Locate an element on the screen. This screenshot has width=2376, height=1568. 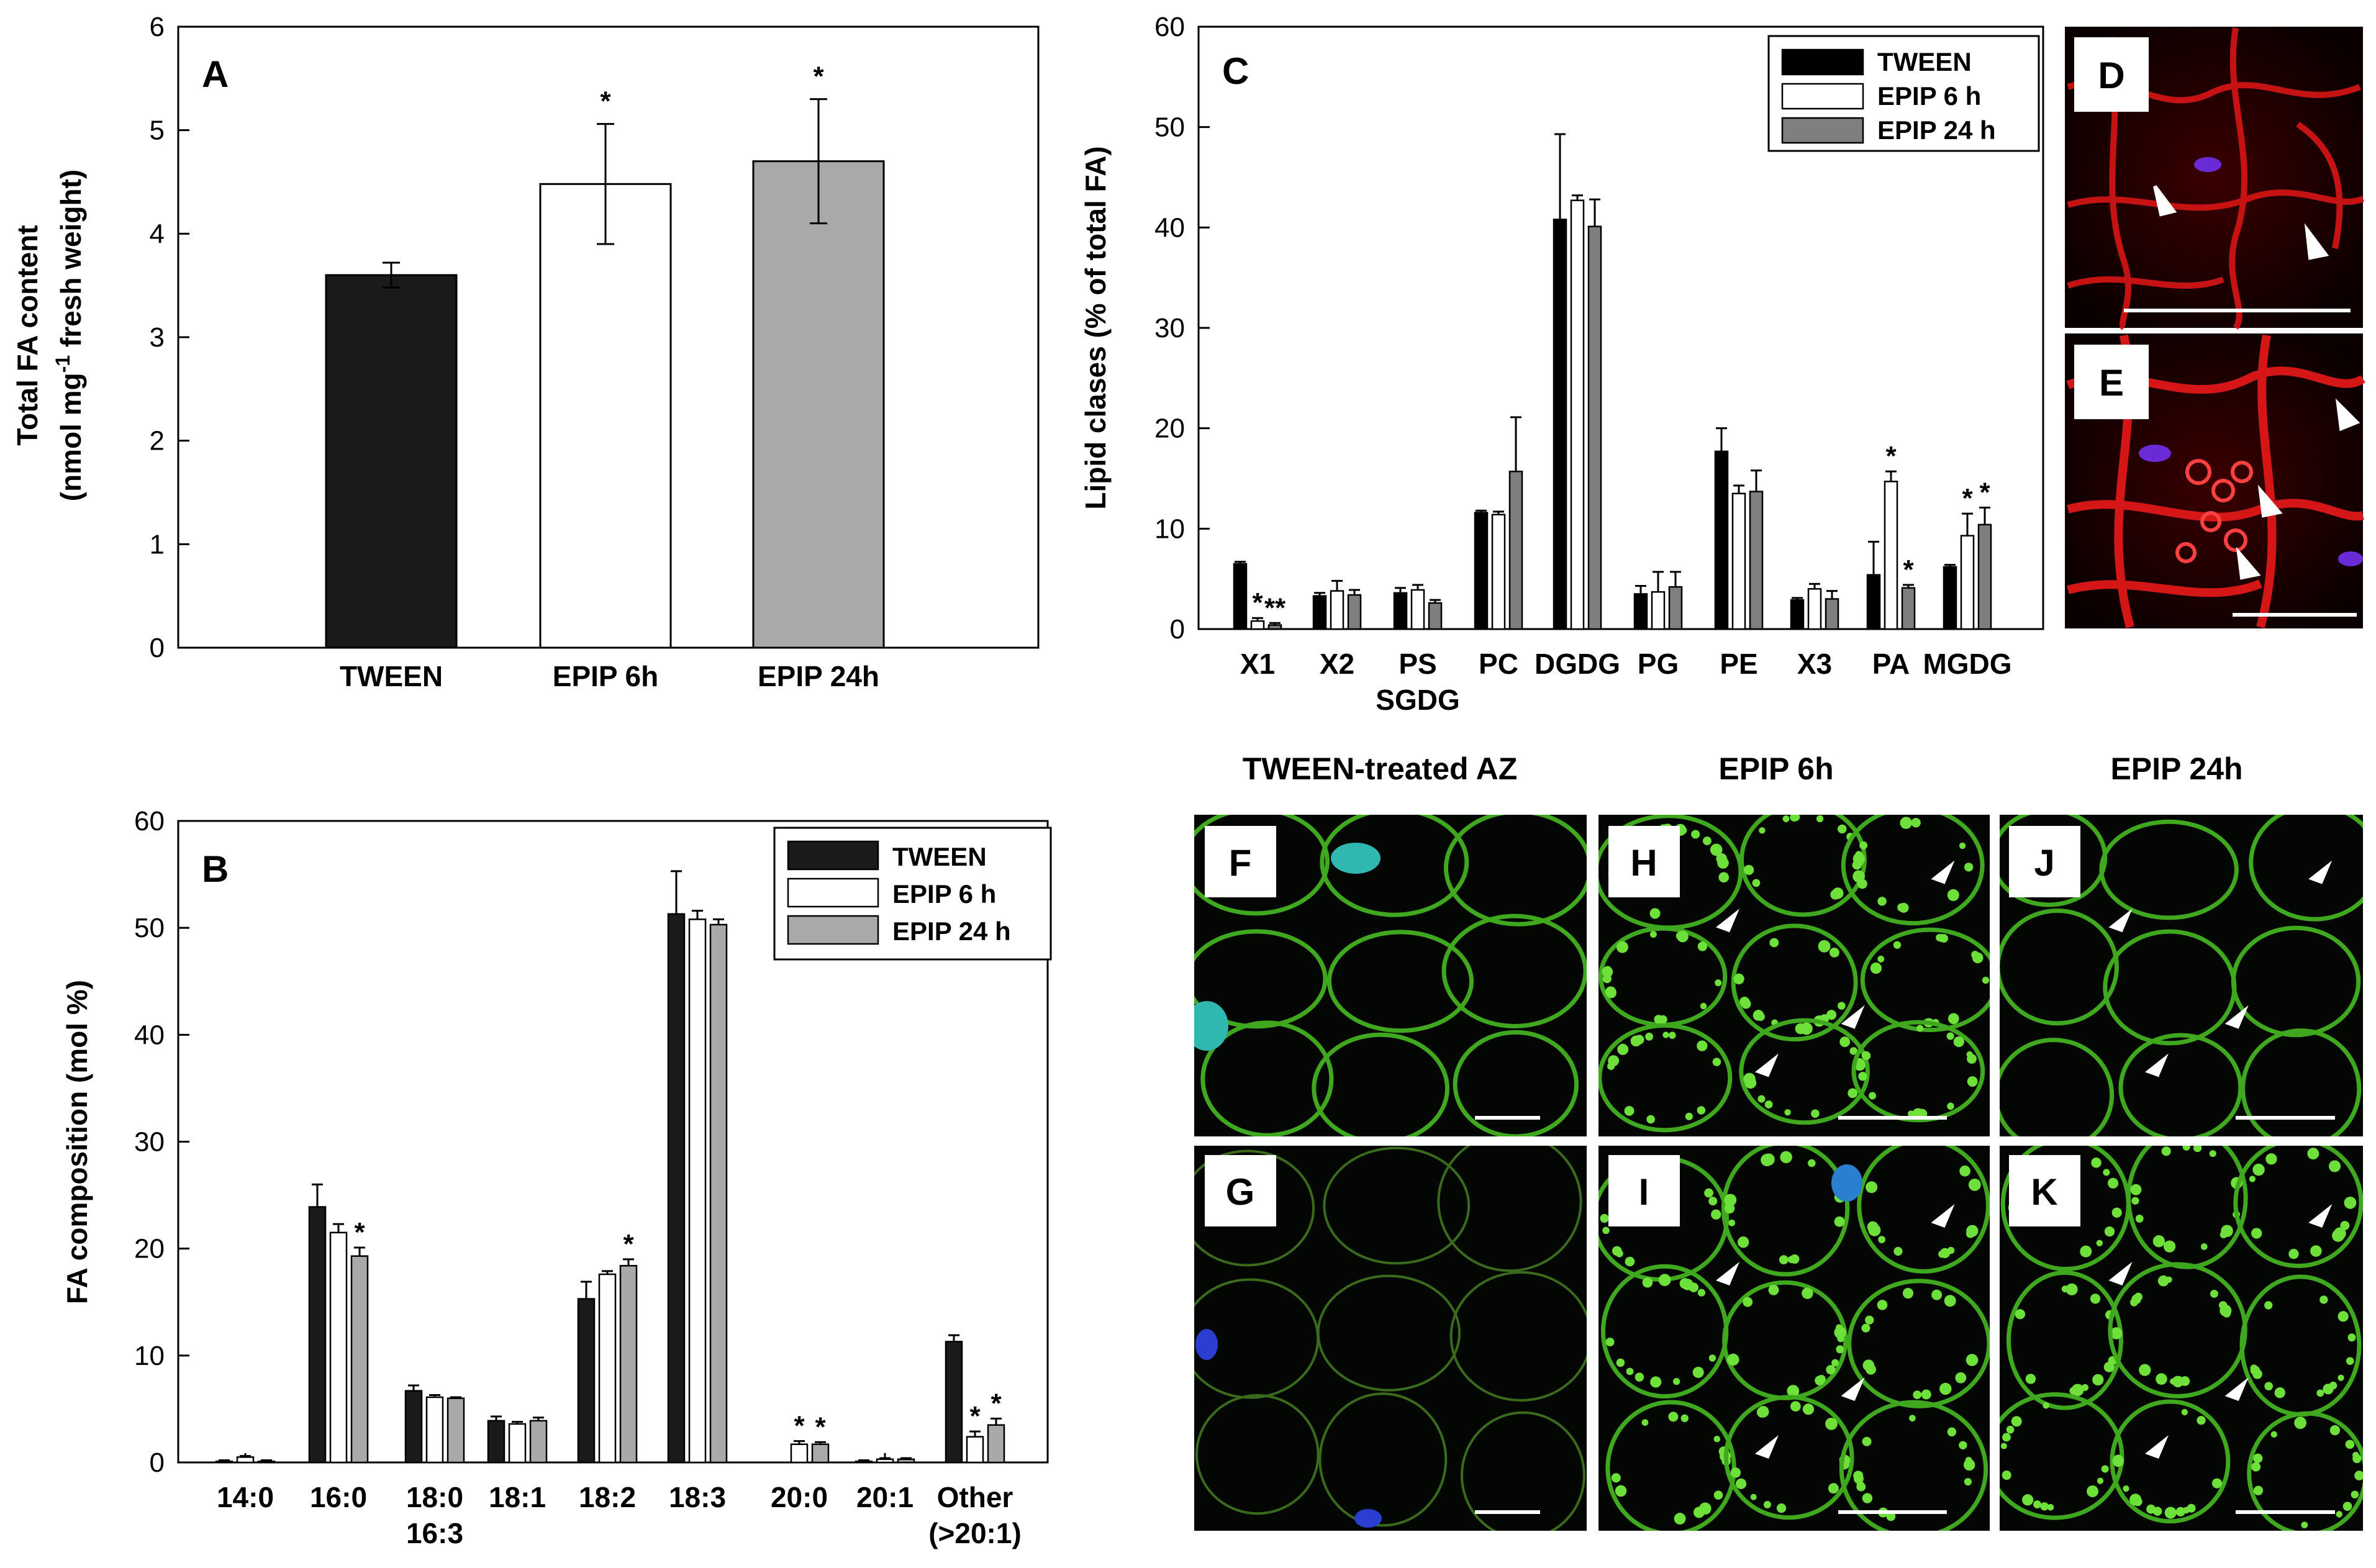
x-category-label: MGDG is located at coordinates (1967, 664).